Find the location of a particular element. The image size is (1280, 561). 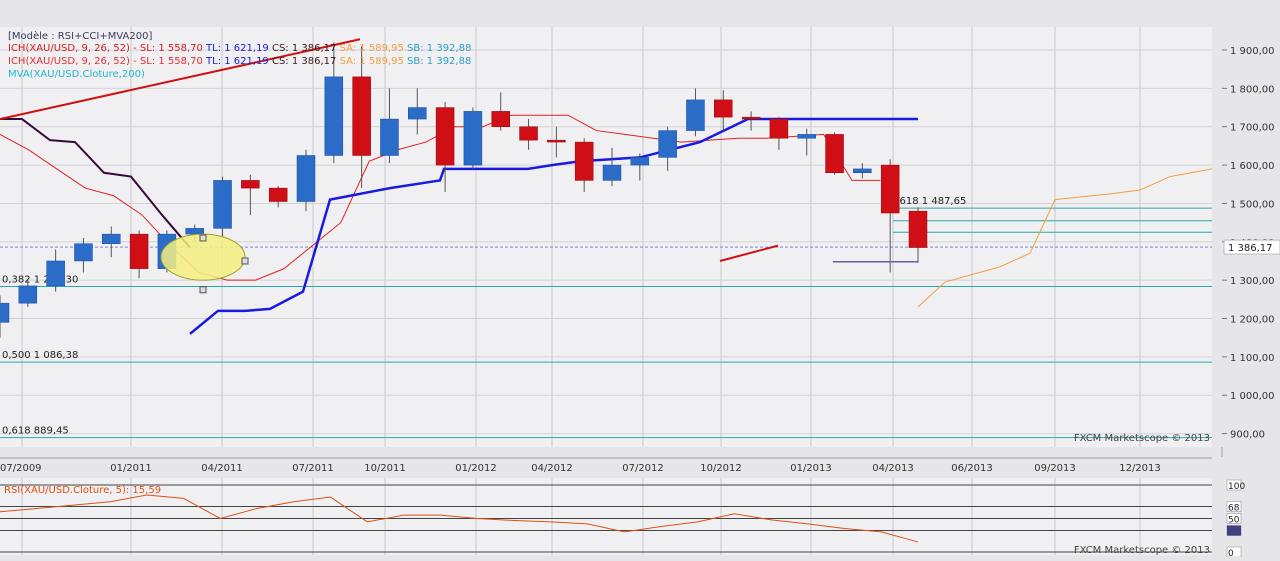

watermark-rsi: FXCM Marketscope © 2013 is located at coordinates (1142, 550).